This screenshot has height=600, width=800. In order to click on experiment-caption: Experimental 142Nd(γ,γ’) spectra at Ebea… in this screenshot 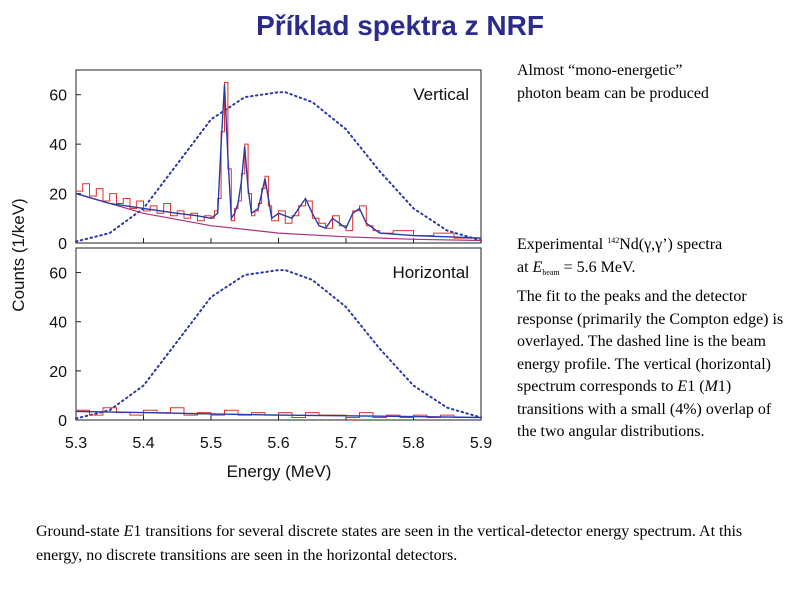, I will do `click(652, 257)`.